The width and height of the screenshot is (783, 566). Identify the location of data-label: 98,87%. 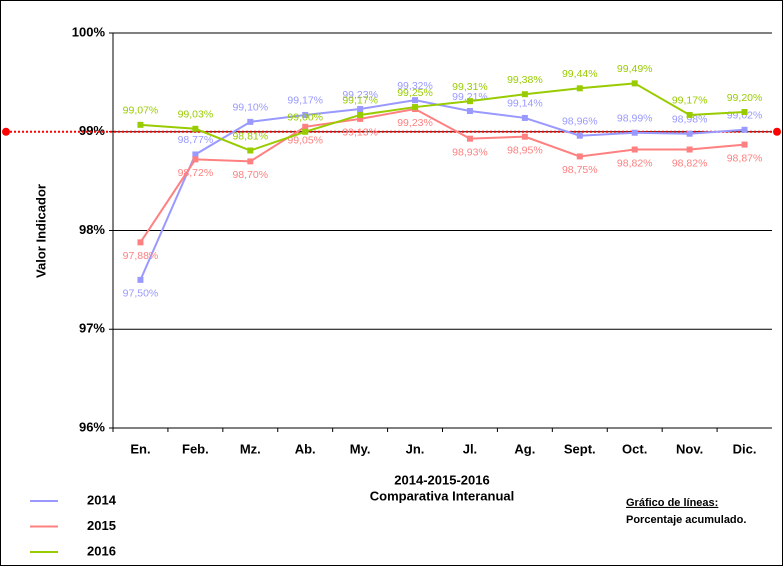
(745, 158).